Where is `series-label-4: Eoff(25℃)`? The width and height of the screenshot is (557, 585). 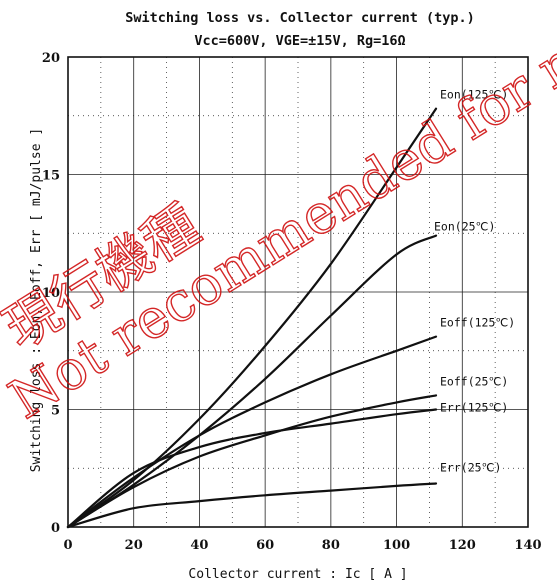
series-label-4: Eoff(25℃) is located at coordinates (474, 381).